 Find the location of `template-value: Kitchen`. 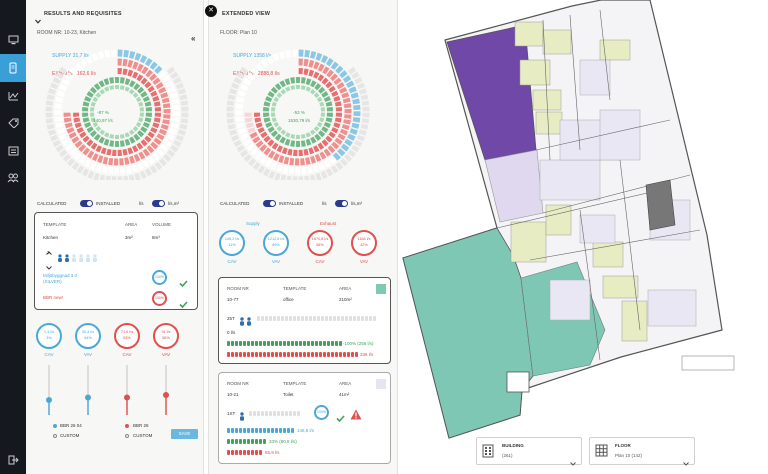

template-value: Kitchen is located at coordinates (51, 237).